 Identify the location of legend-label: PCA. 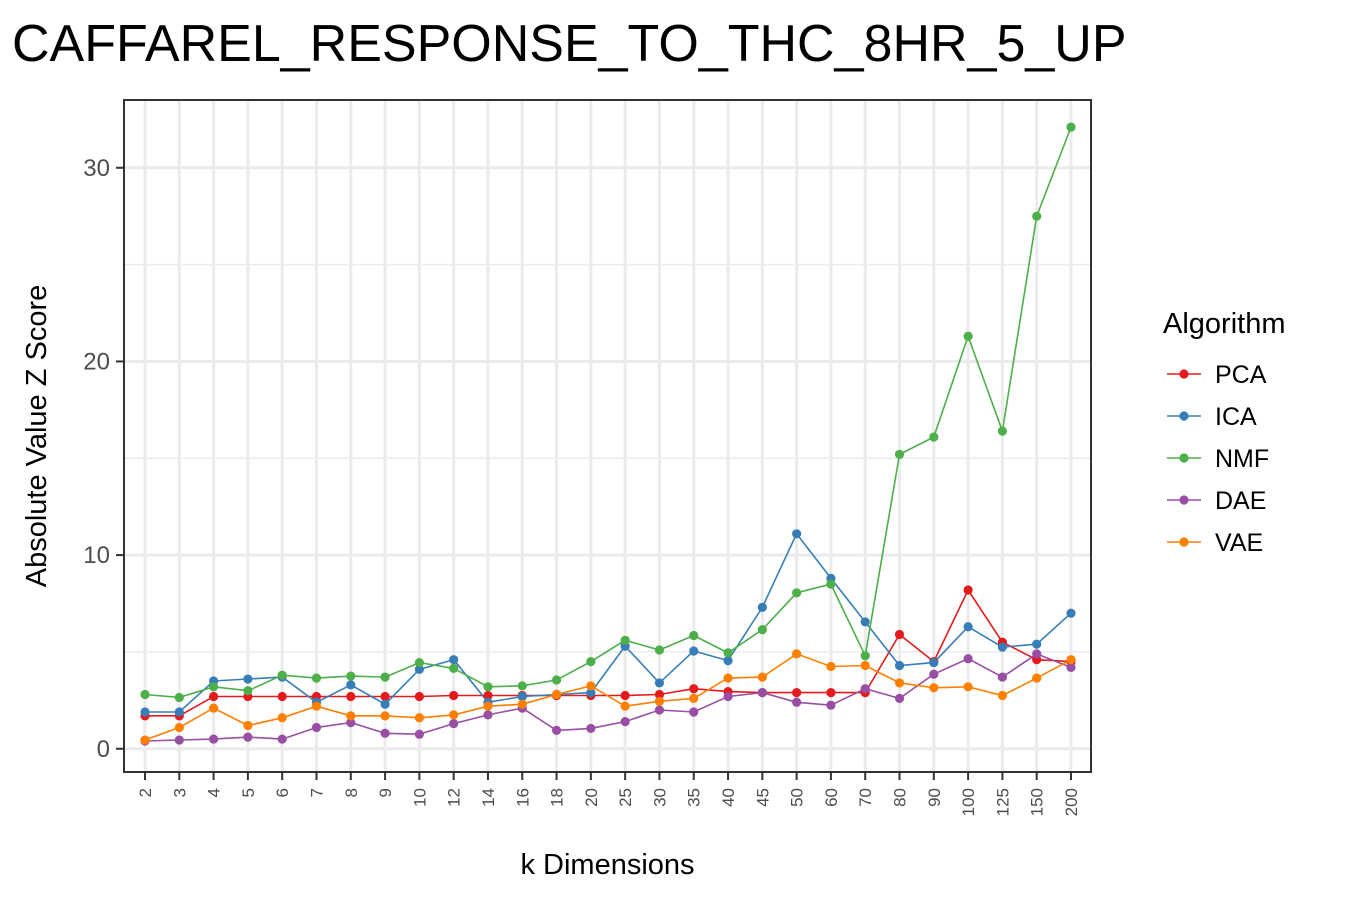
(1241, 375).